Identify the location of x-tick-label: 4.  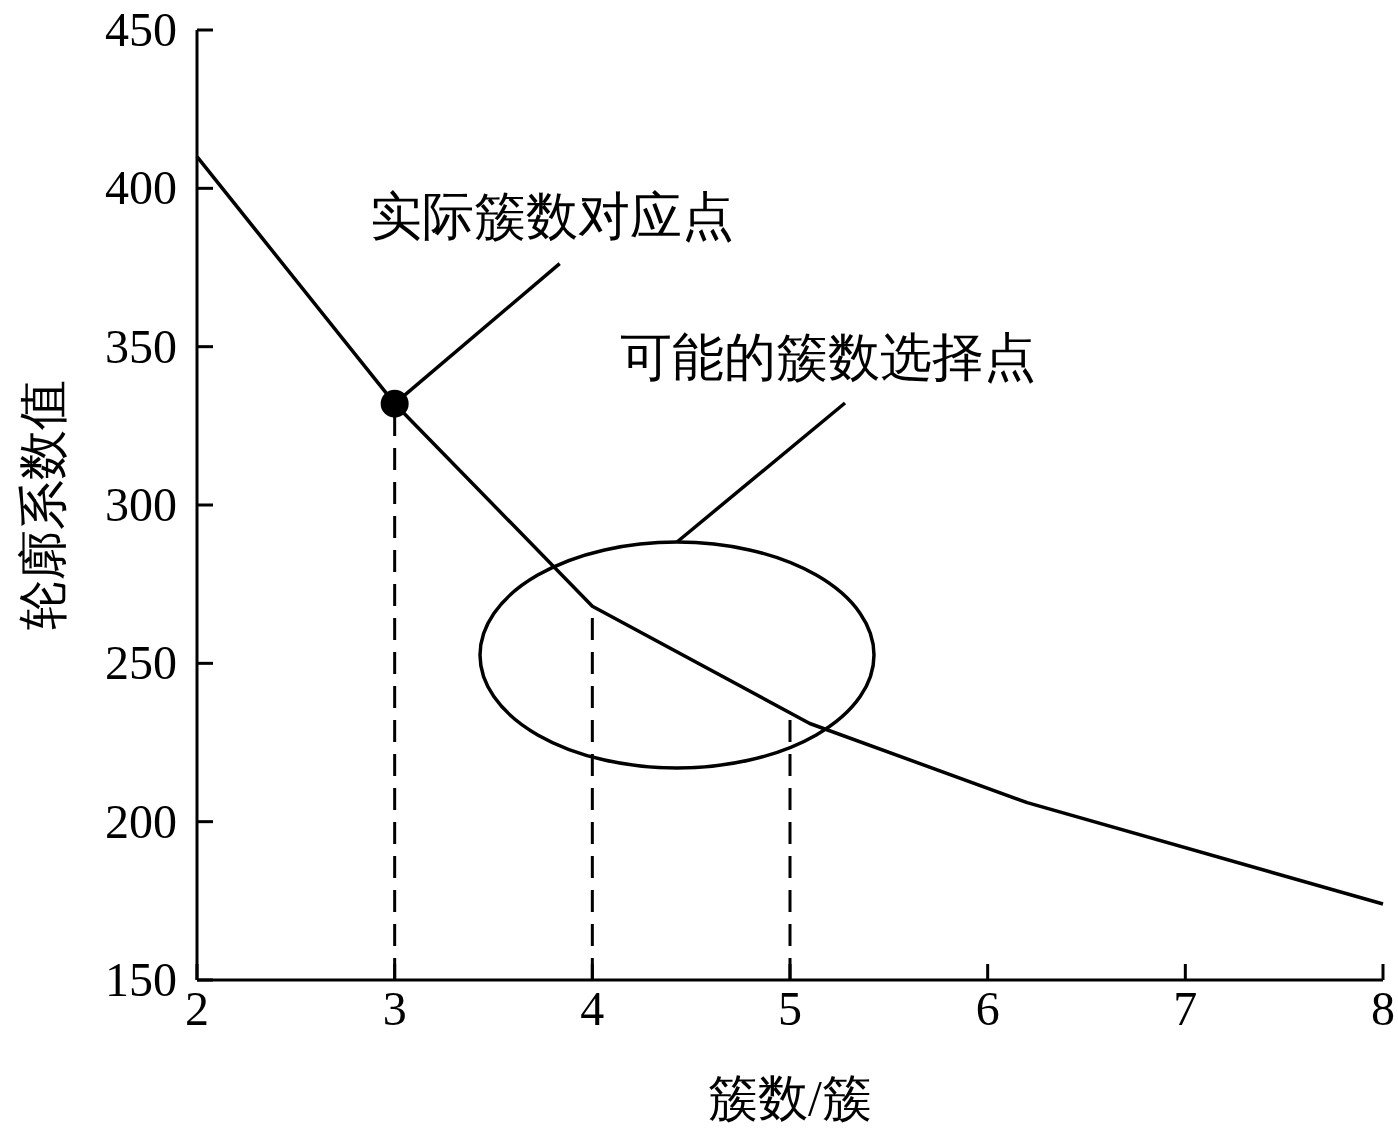
(592, 1008).